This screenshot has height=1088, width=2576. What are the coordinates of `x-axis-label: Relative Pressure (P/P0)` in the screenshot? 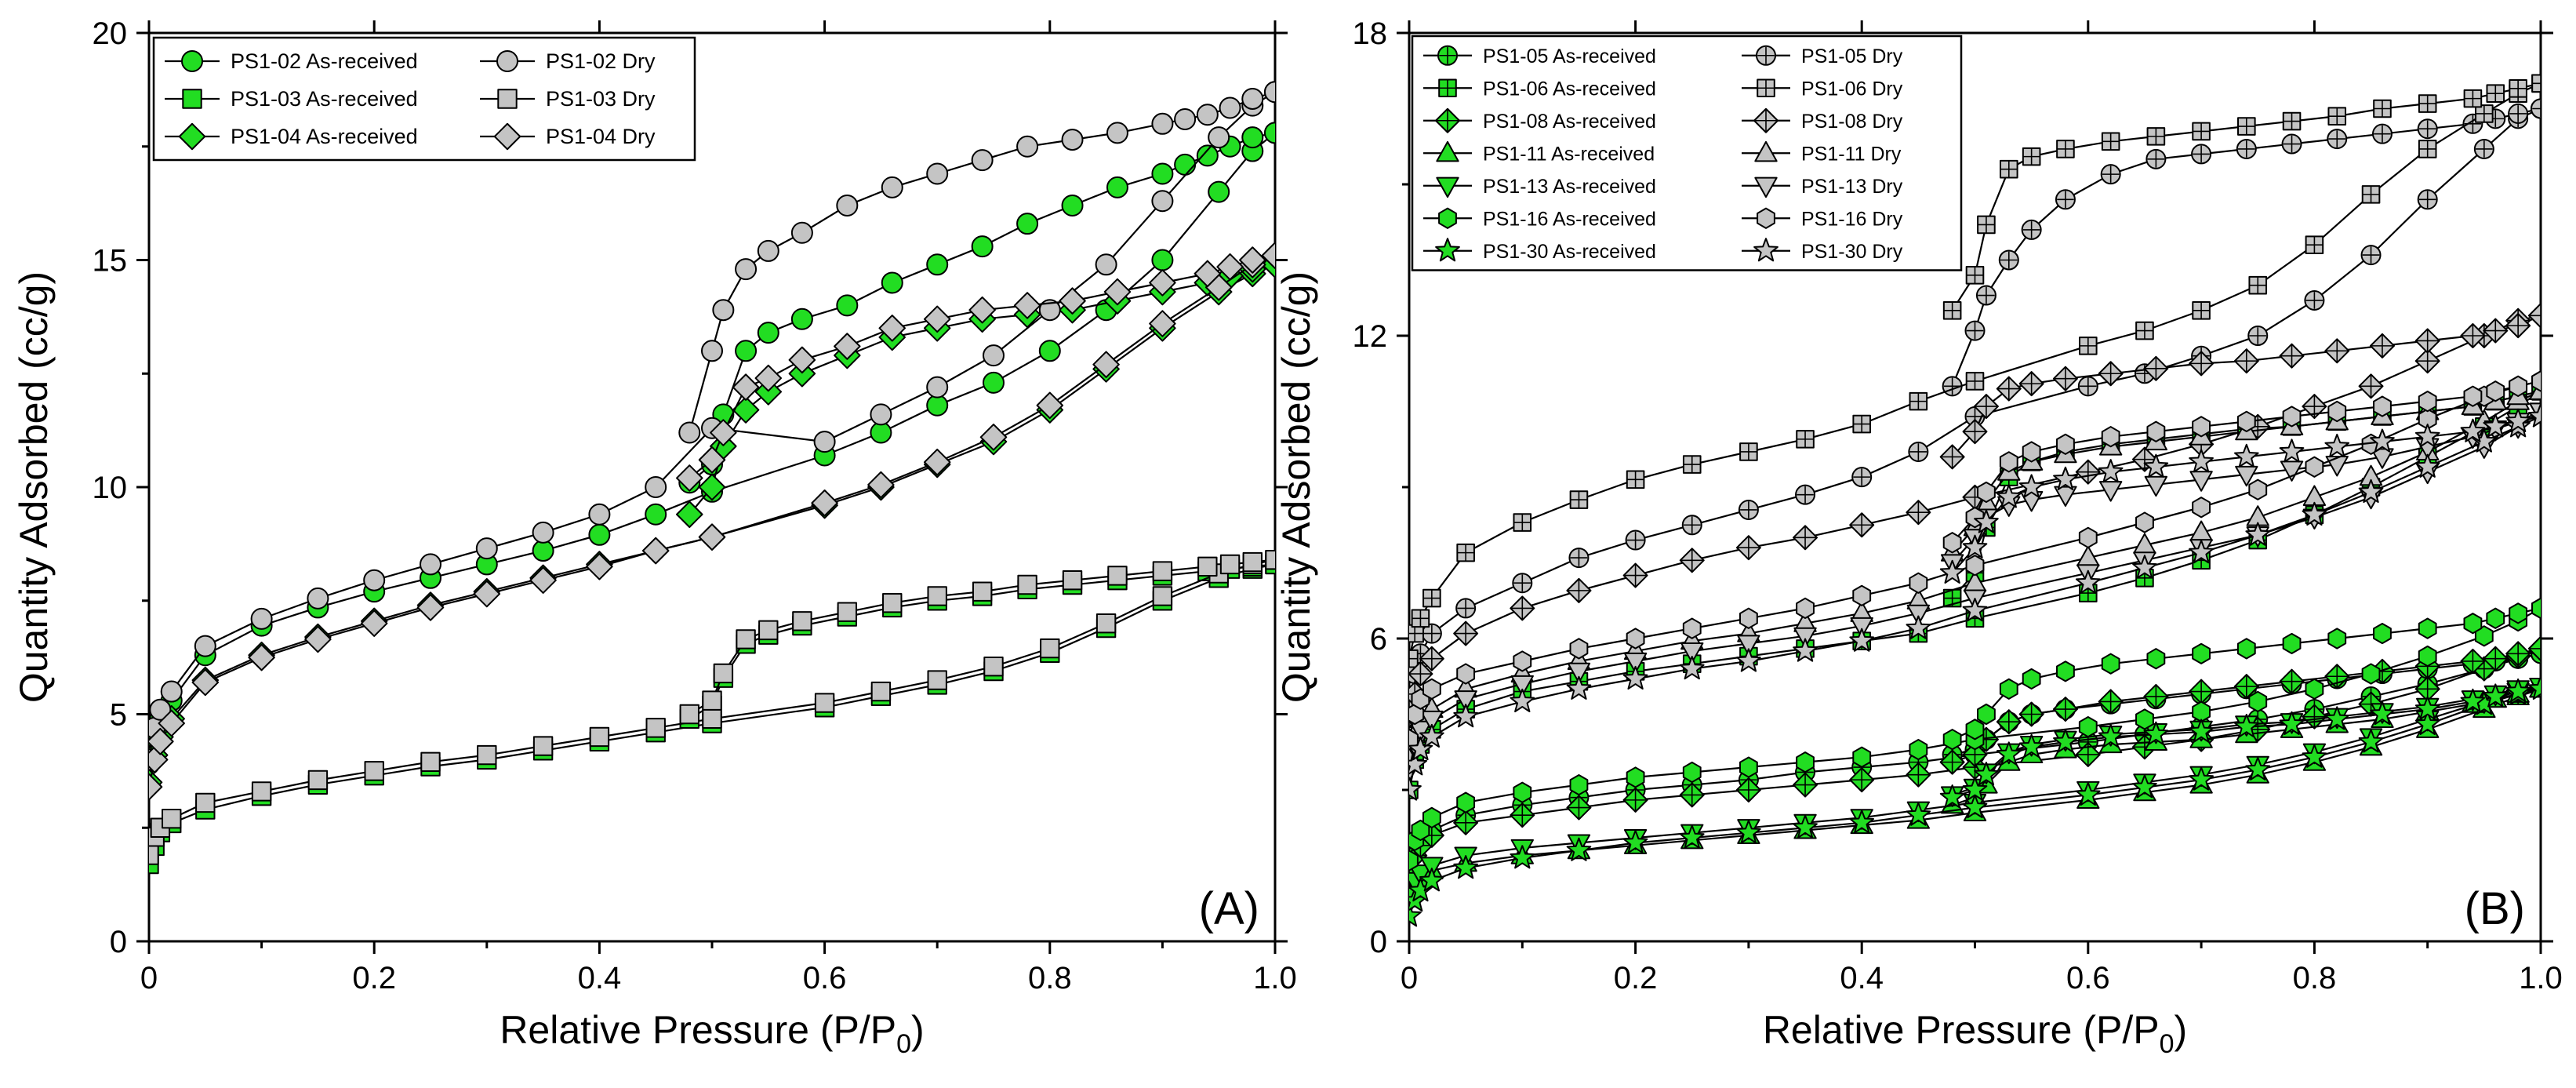 It's located at (712, 1033).